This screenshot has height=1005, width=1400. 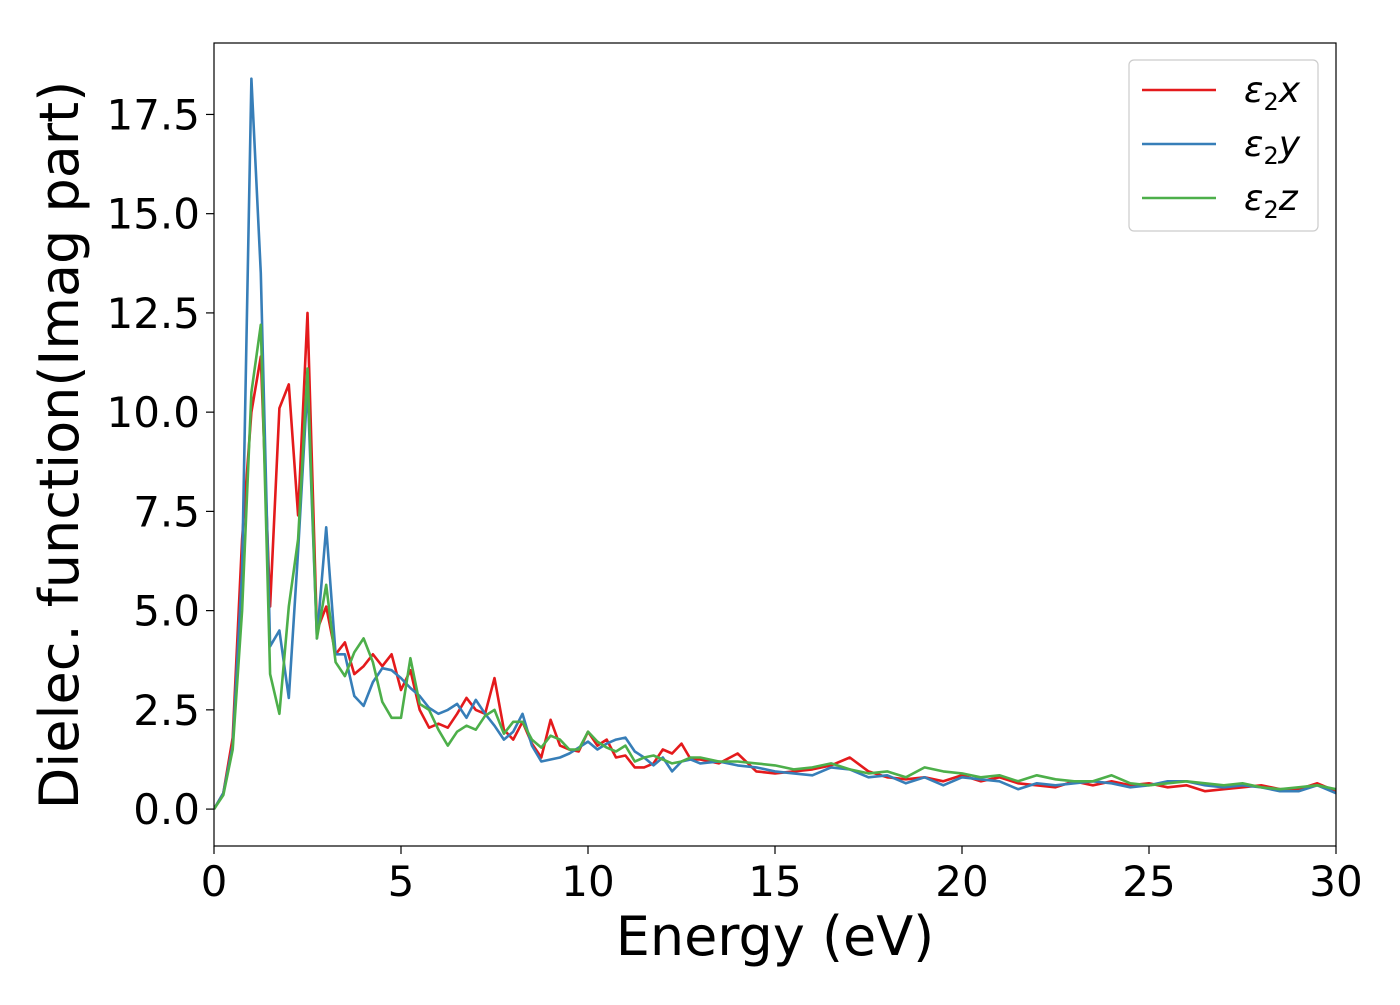 What do you see at coordinates (153, 114) in the screenshot?
I see `y-tick-label: 17.5` at bounding box center [153, 114].